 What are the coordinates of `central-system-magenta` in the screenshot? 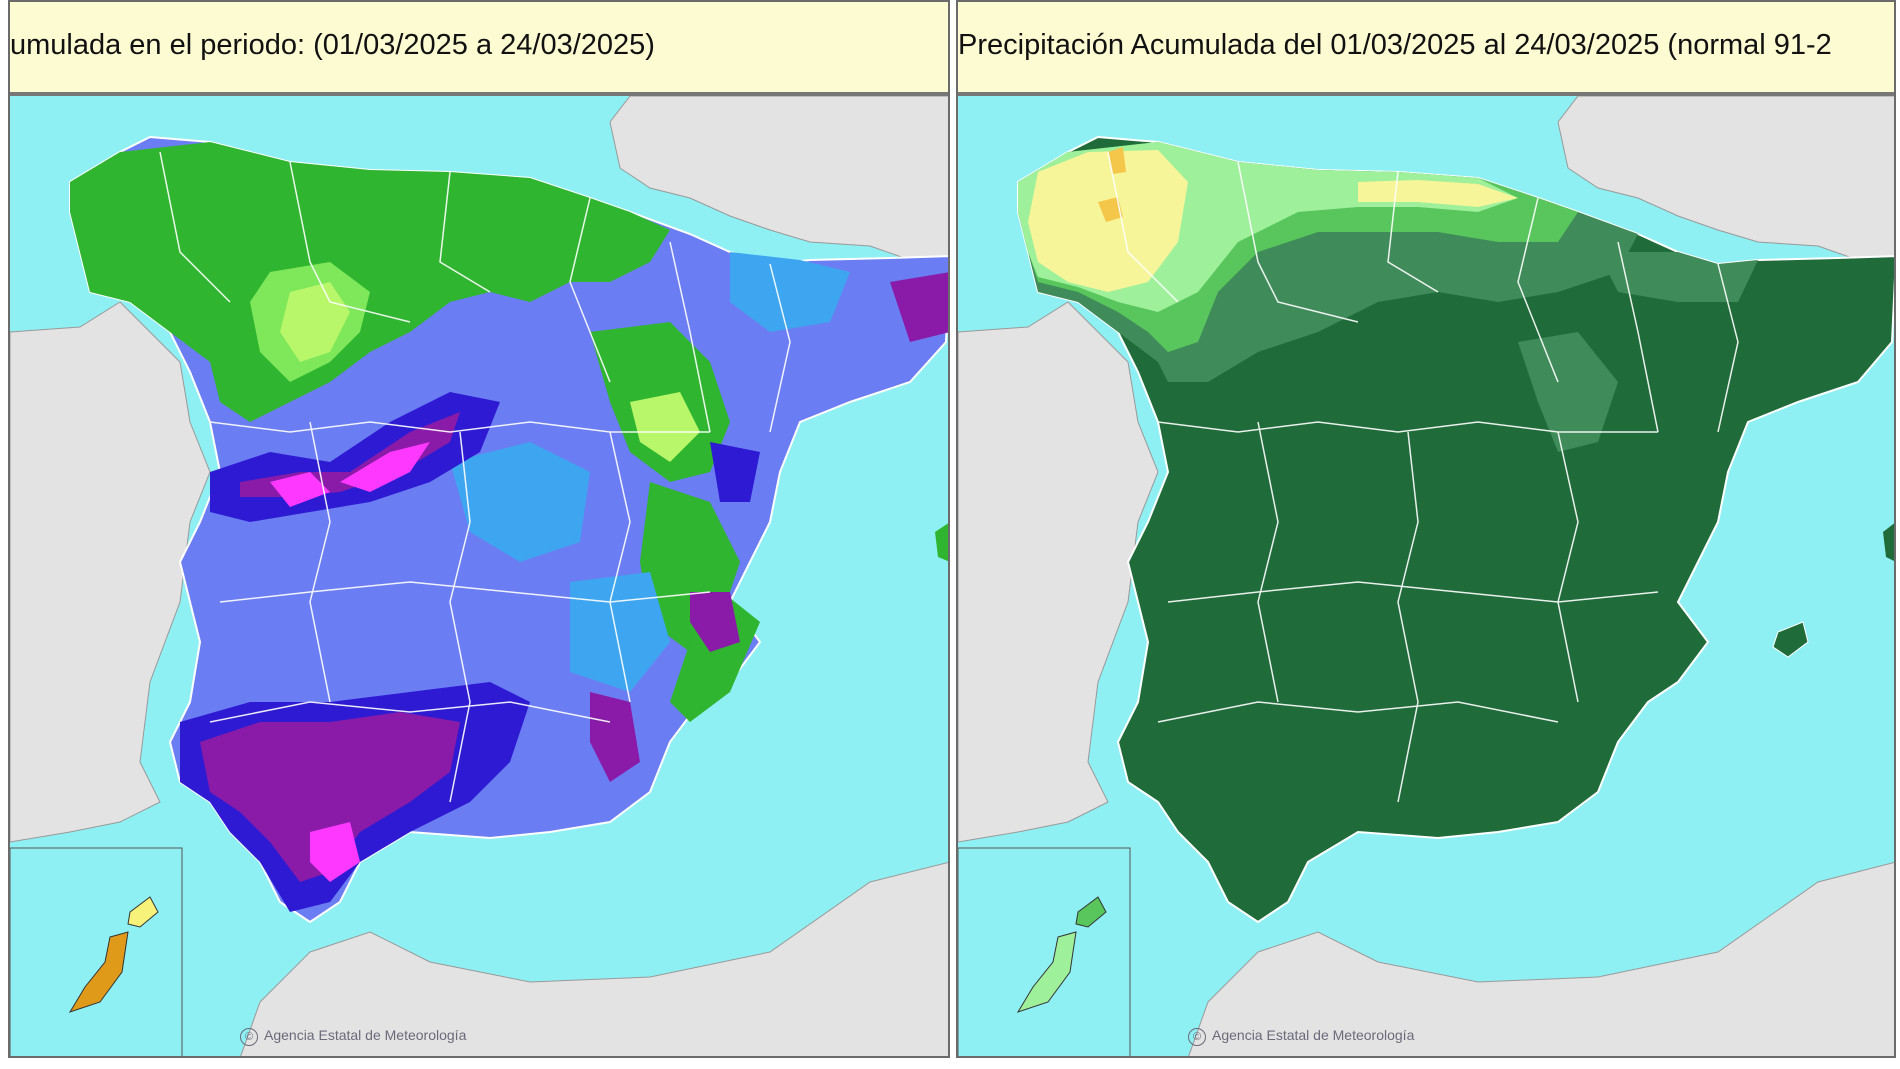 It's located at (385, 467).